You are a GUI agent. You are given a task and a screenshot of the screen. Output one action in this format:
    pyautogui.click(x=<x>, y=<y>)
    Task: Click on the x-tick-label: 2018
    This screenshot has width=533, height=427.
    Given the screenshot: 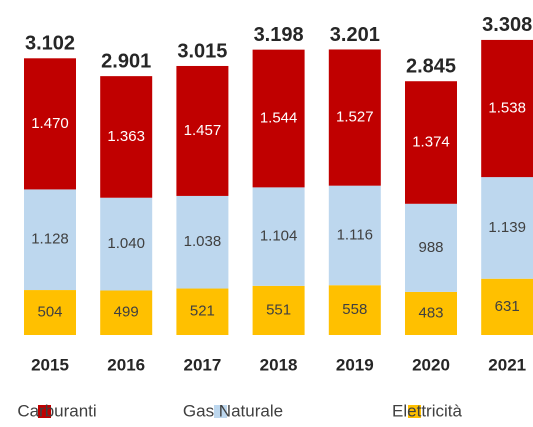 What is the action you would take?
    pyautogui.click(x=279, y=364)
    